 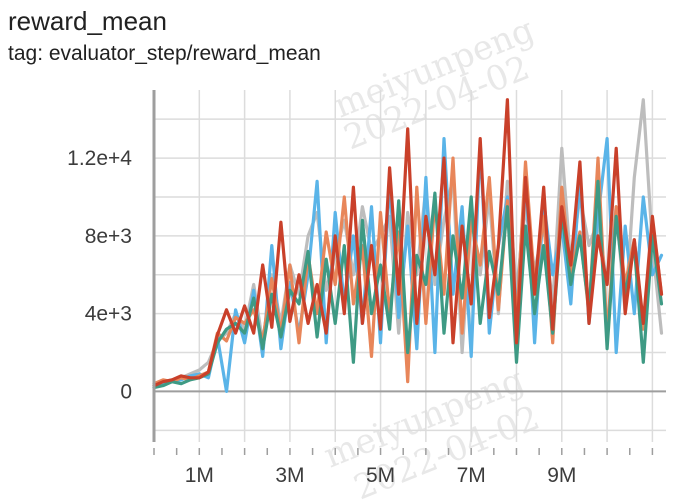 I want to click on y-tick-label: 8e+3, so click(x=108, y=236).